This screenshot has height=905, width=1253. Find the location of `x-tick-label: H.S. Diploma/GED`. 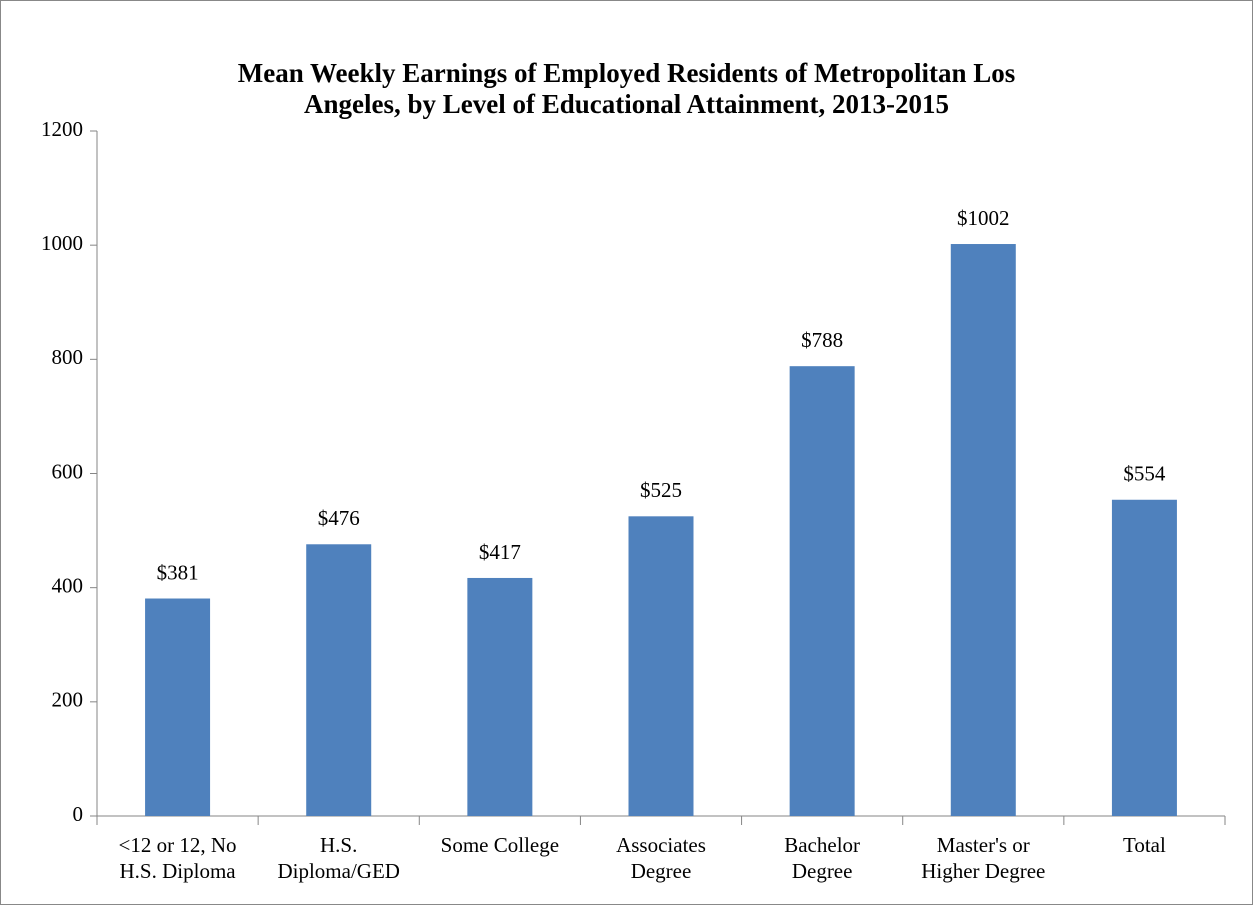

x-tick-label: H.S. Diploma/GED is located at coordinates (338, 858).